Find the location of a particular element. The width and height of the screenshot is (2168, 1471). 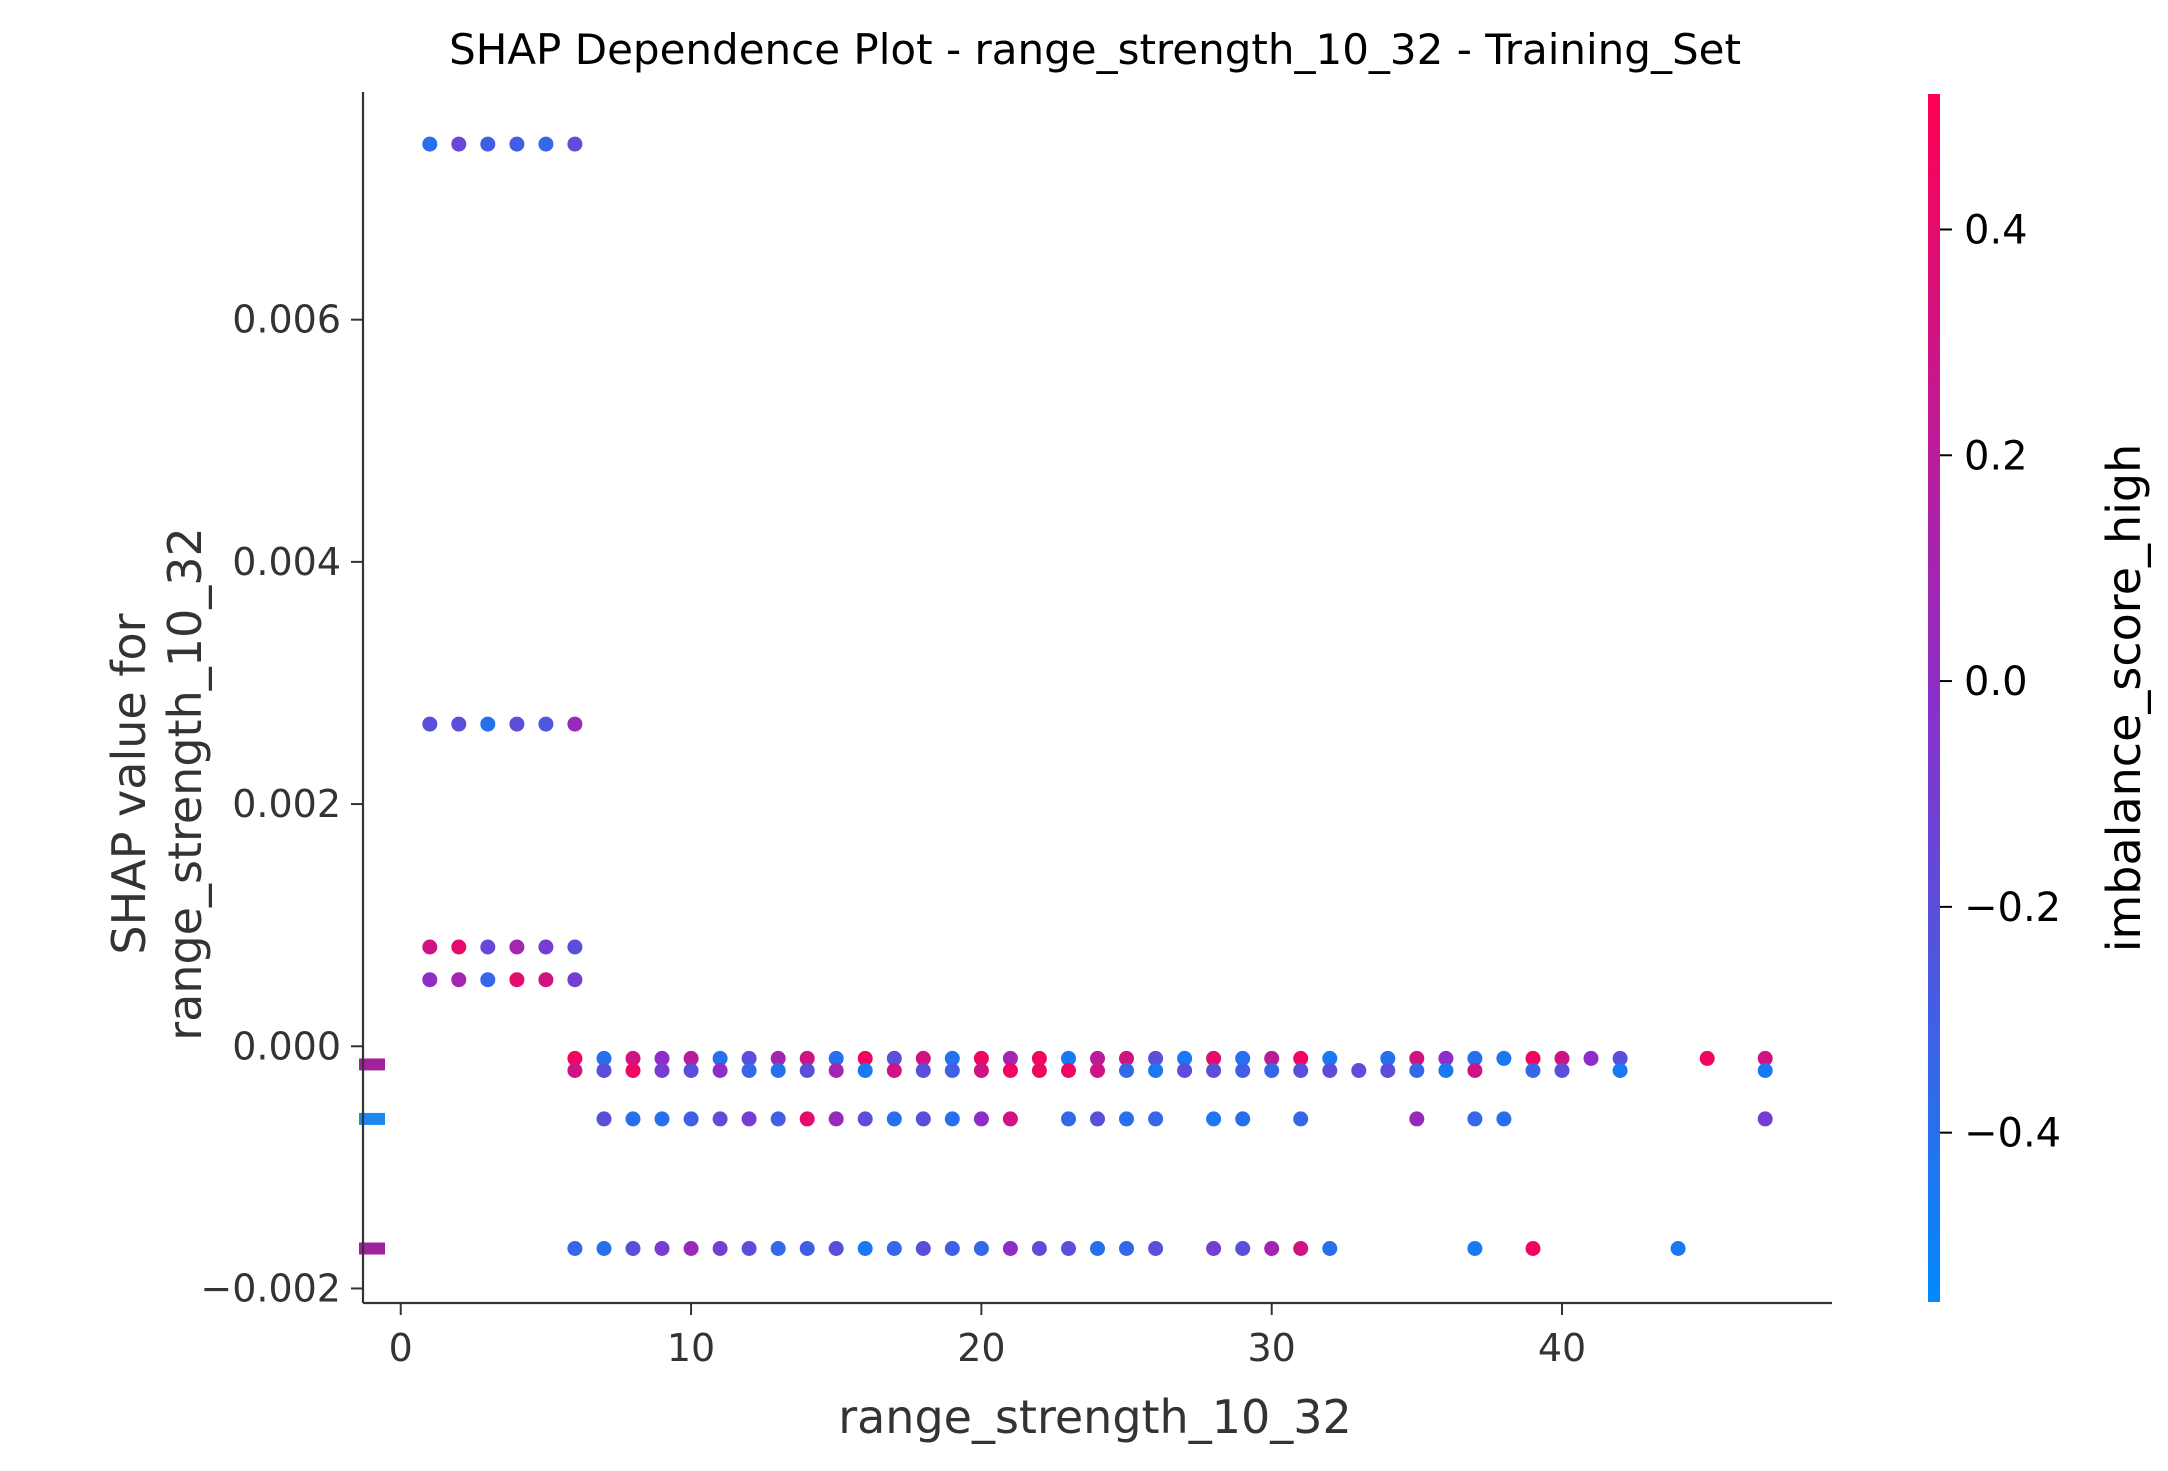

x-axis-ticks: 0 10 20 30 40 is located at coordinates (987, 1336).